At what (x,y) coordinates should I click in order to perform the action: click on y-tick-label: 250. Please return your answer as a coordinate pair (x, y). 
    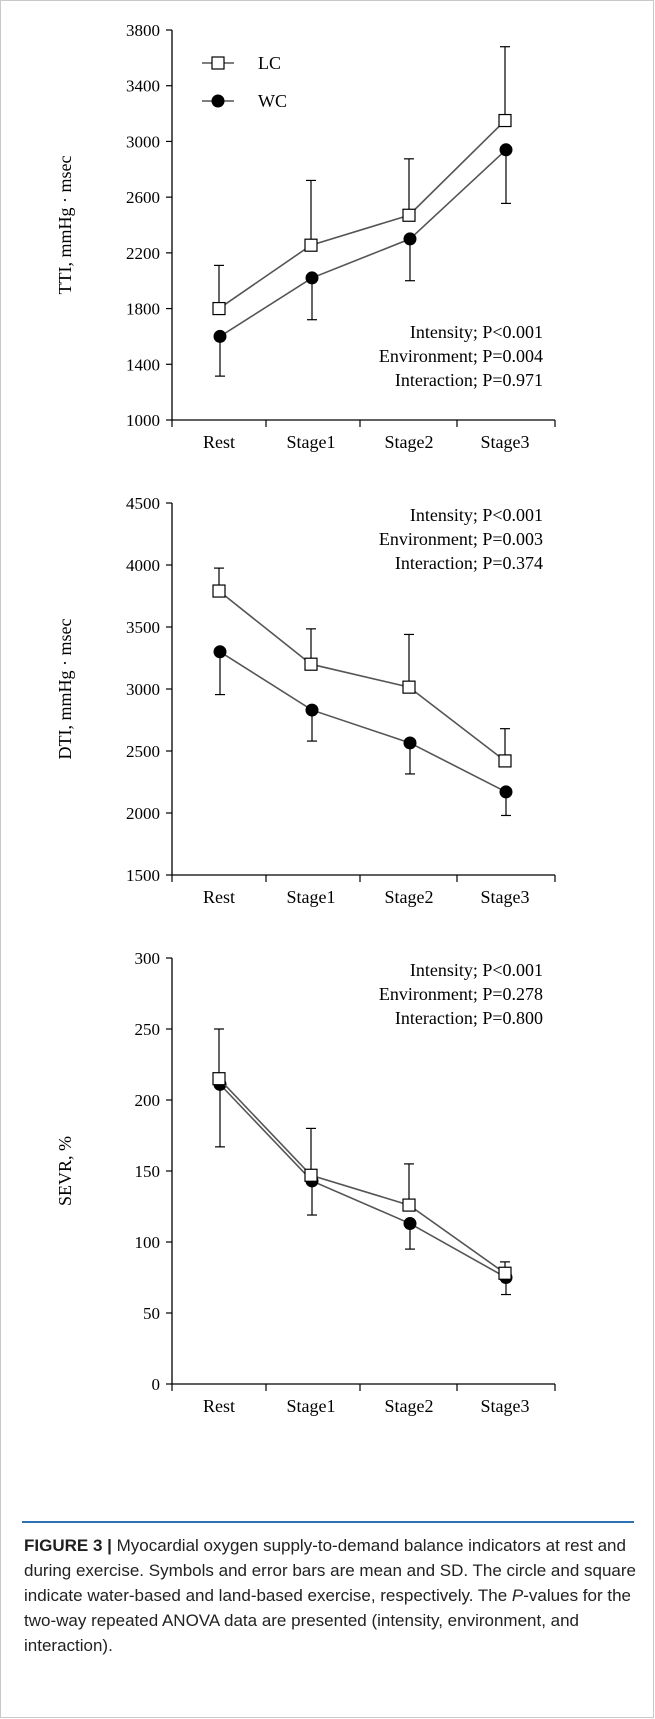
    Looking at the image, I should click on (148, 1029).